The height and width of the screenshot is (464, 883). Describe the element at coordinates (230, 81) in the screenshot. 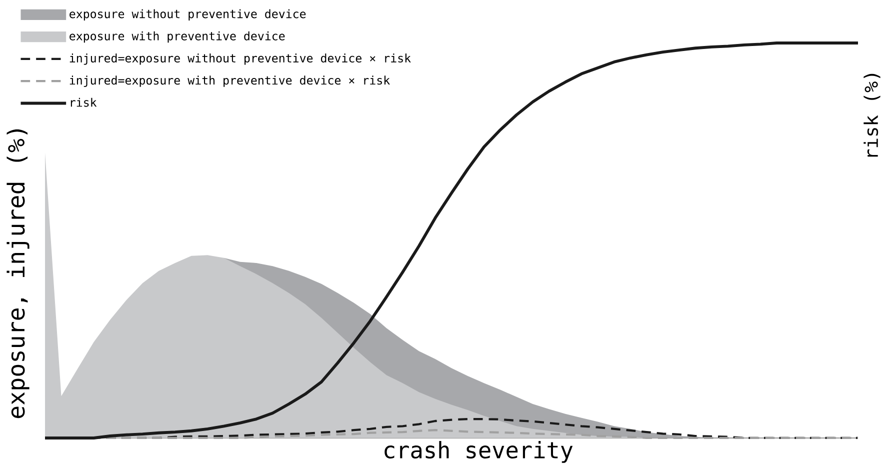

I see `legend-label: injured=exposure with preventive device × risk` at that location.